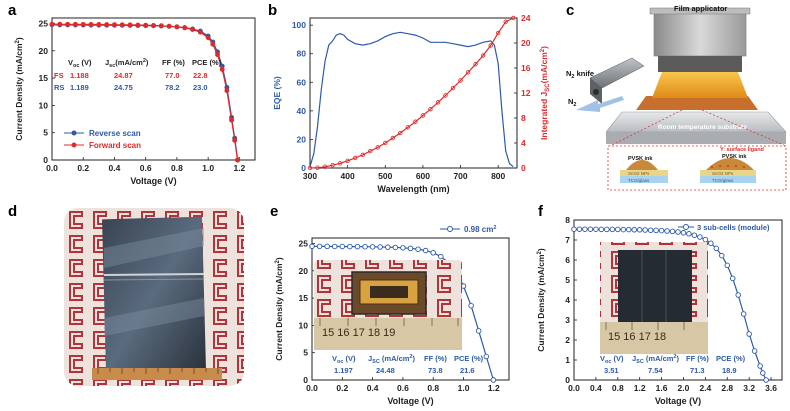 This screenshot has height=411, width=790. I want to click on chart-a-ytick-label: 0, so click(45, 160).